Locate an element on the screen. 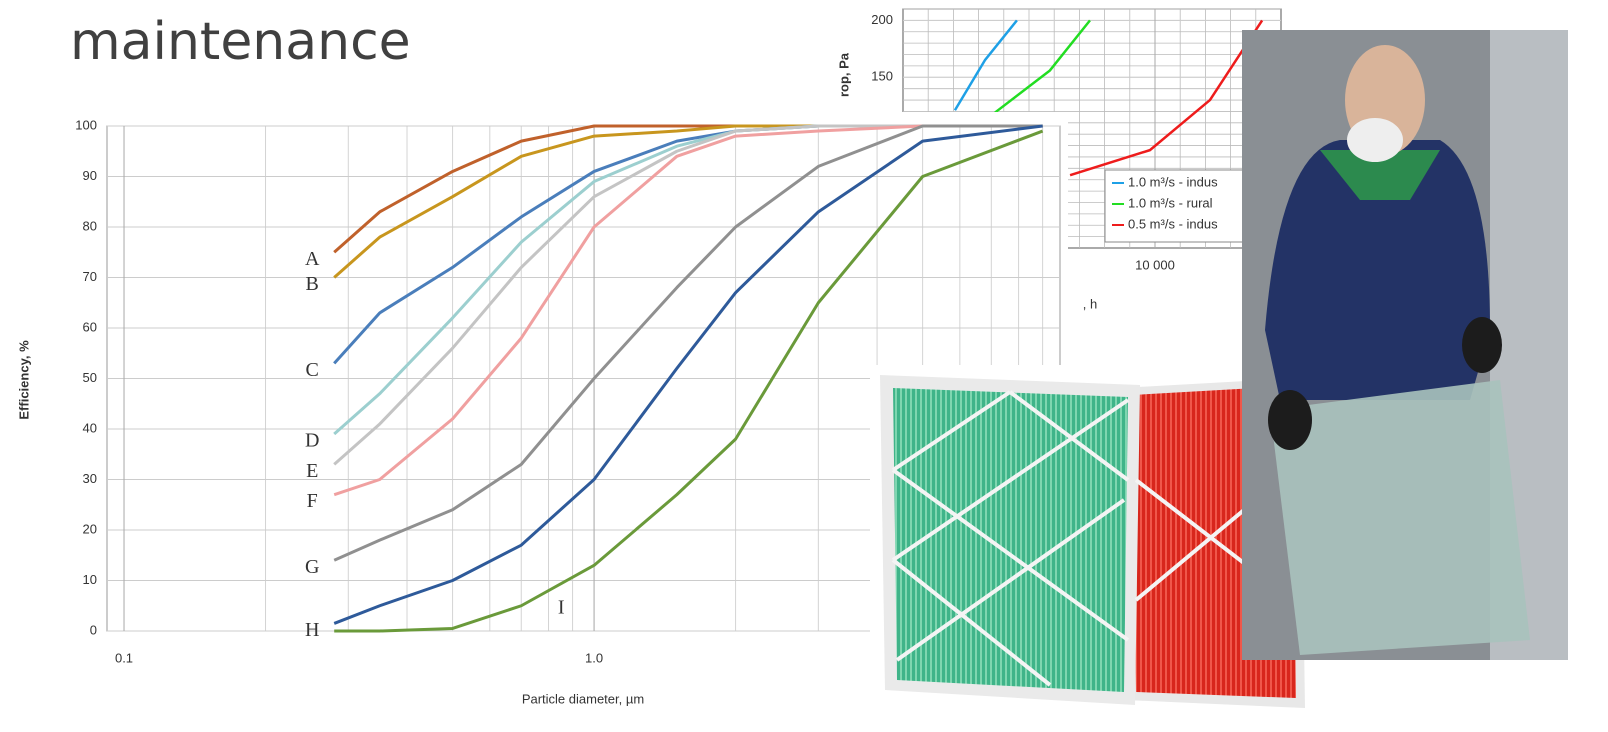  series-label: B is located at coordinates (312, 284).